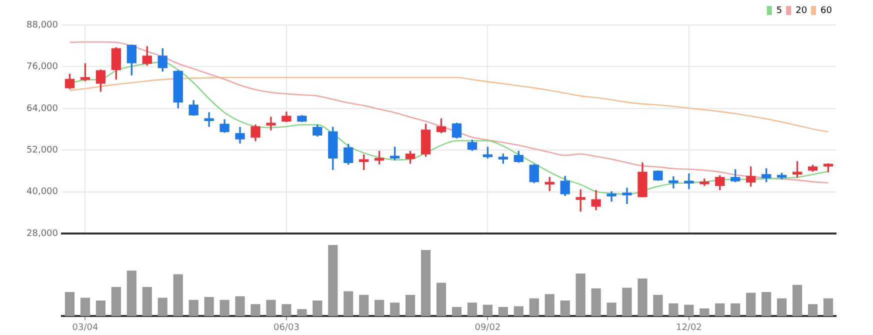  Describe the element at coordinates (689, 327) in the screenshot. I see `x-tick-label: 12/02` at that location.